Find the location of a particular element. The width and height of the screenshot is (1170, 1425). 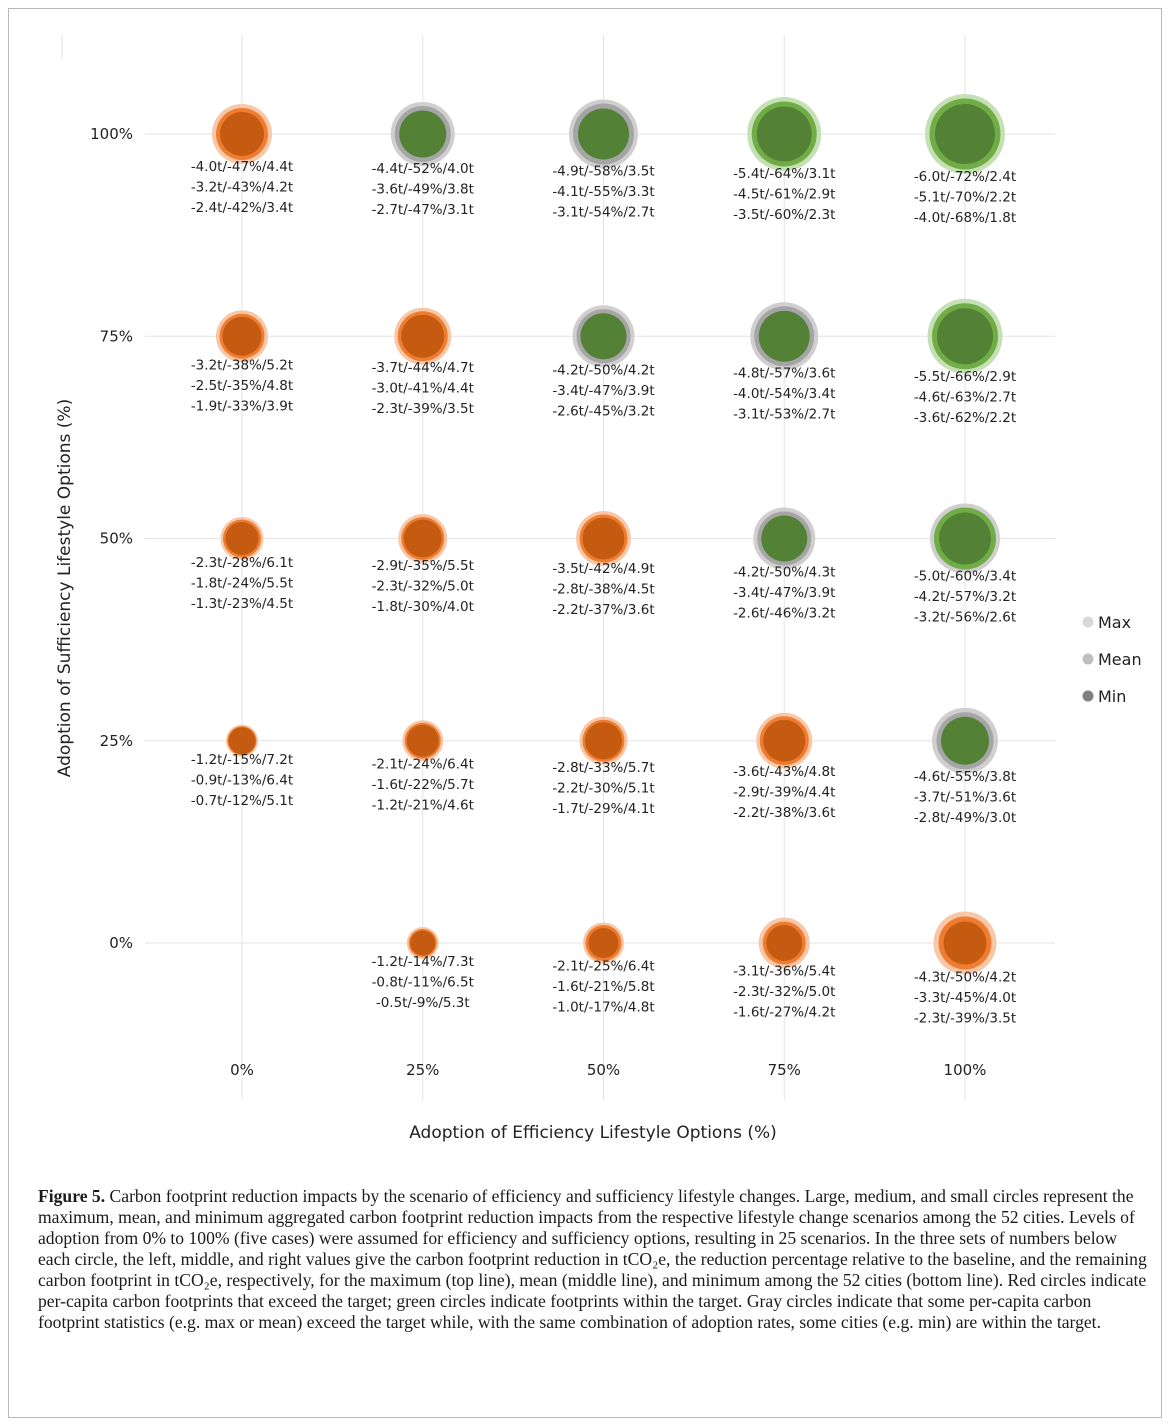

data-label: -3.3t/-45%/4.0t is located at coordinates (965, 998).